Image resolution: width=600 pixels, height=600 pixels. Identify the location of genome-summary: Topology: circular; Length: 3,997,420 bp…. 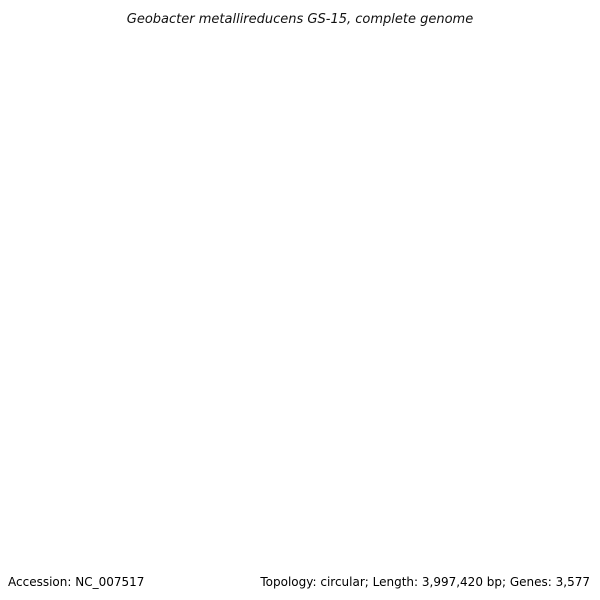
(424, 582).